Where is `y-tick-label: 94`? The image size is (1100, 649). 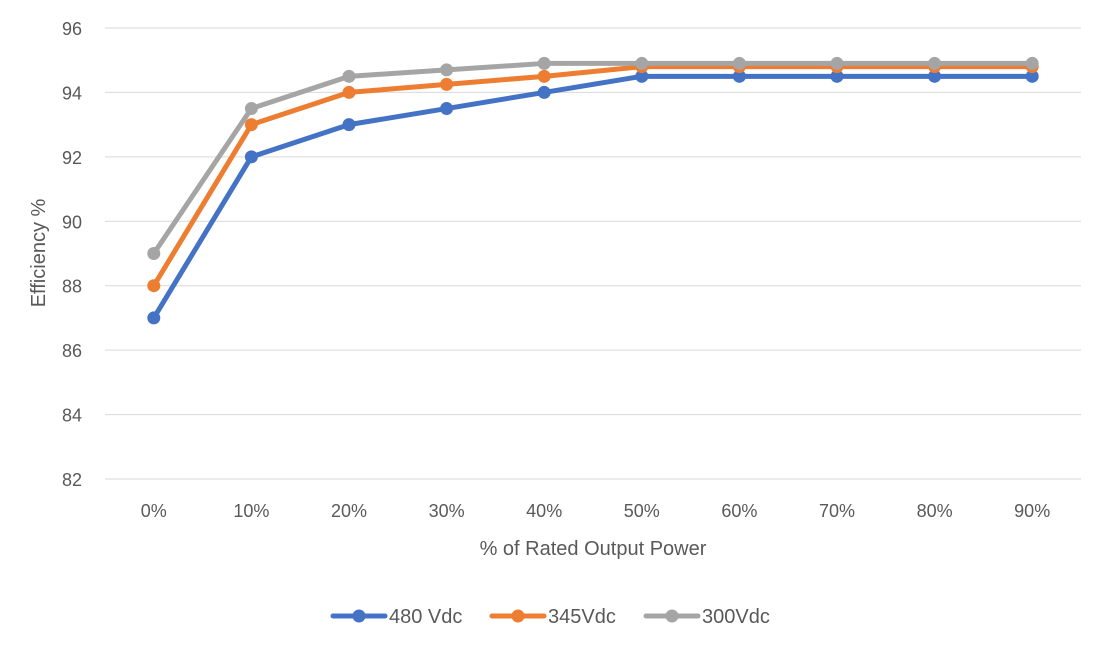
y-tick-label: 94 is located at coordinates (72, 93).